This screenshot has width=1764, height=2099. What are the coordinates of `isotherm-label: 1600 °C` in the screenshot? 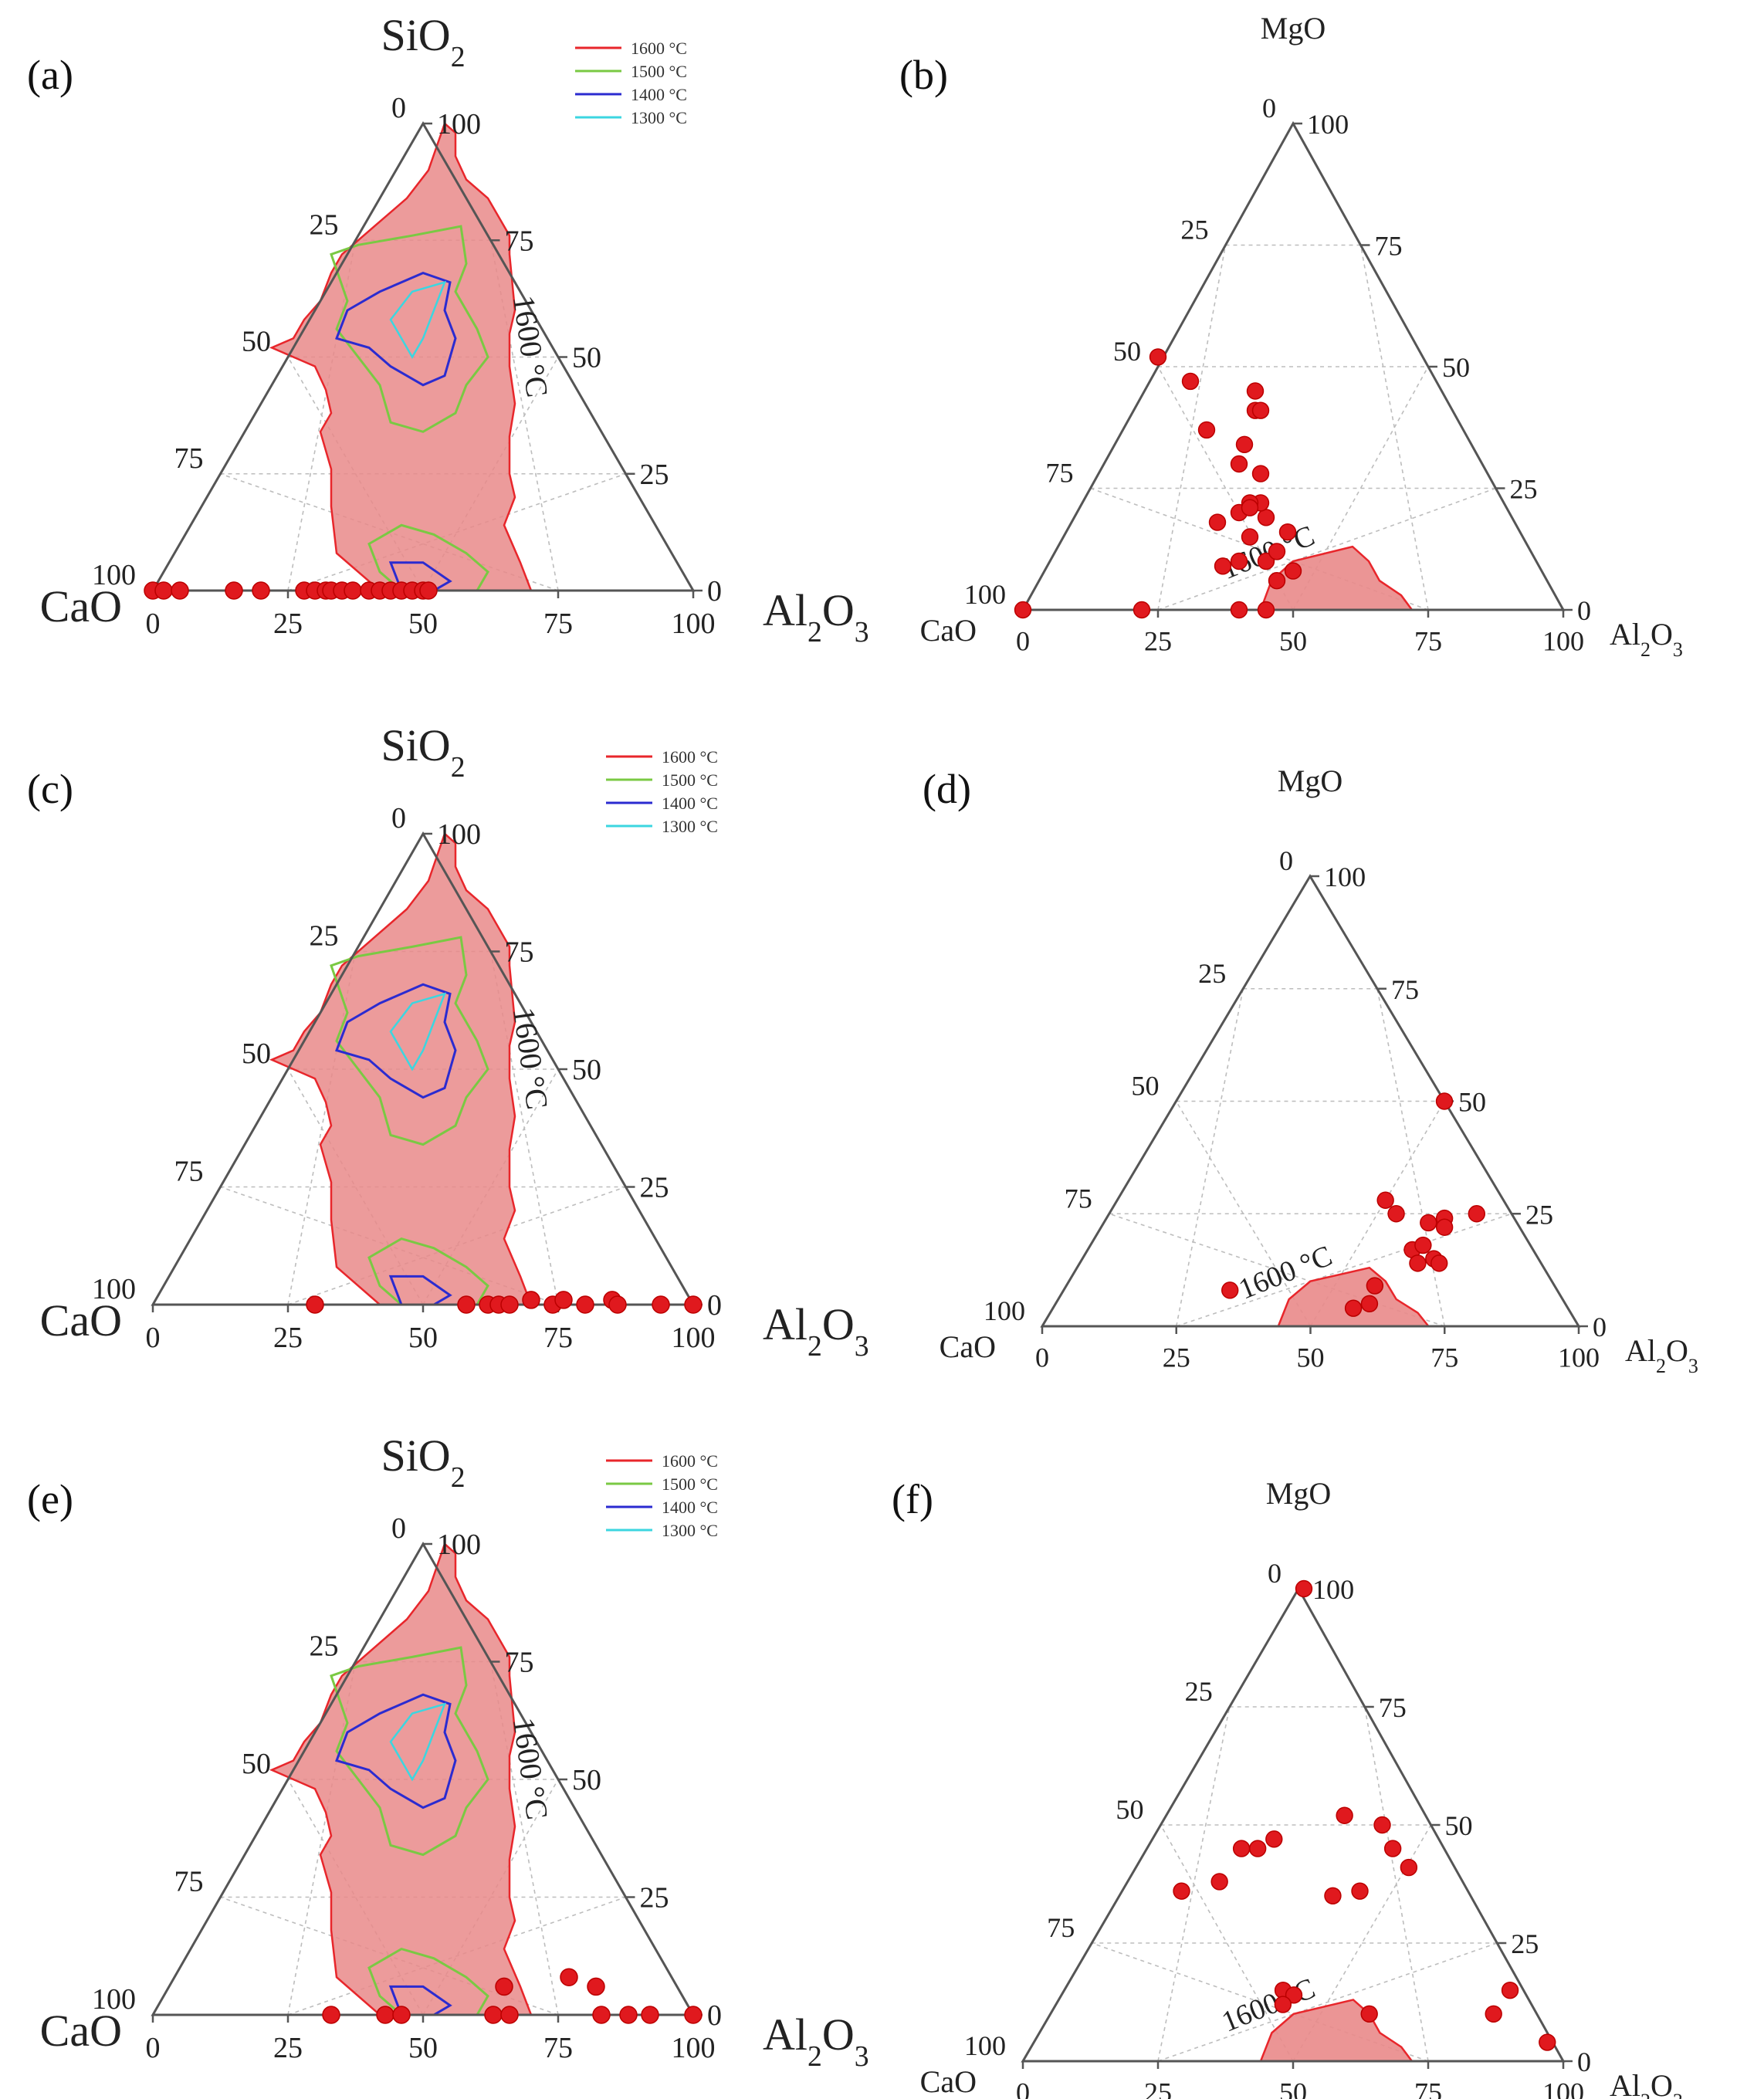 It's located at (530, 347).